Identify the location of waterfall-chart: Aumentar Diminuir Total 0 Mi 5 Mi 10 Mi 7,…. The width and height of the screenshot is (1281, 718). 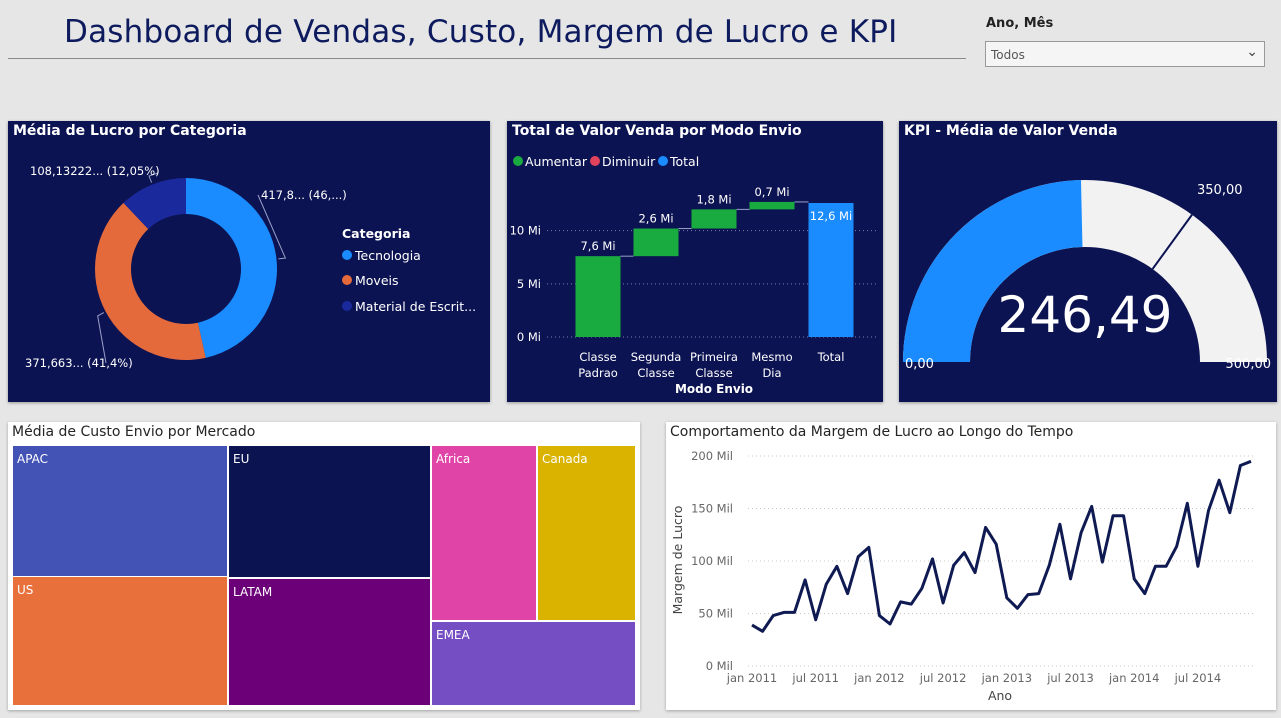
(695, 261).